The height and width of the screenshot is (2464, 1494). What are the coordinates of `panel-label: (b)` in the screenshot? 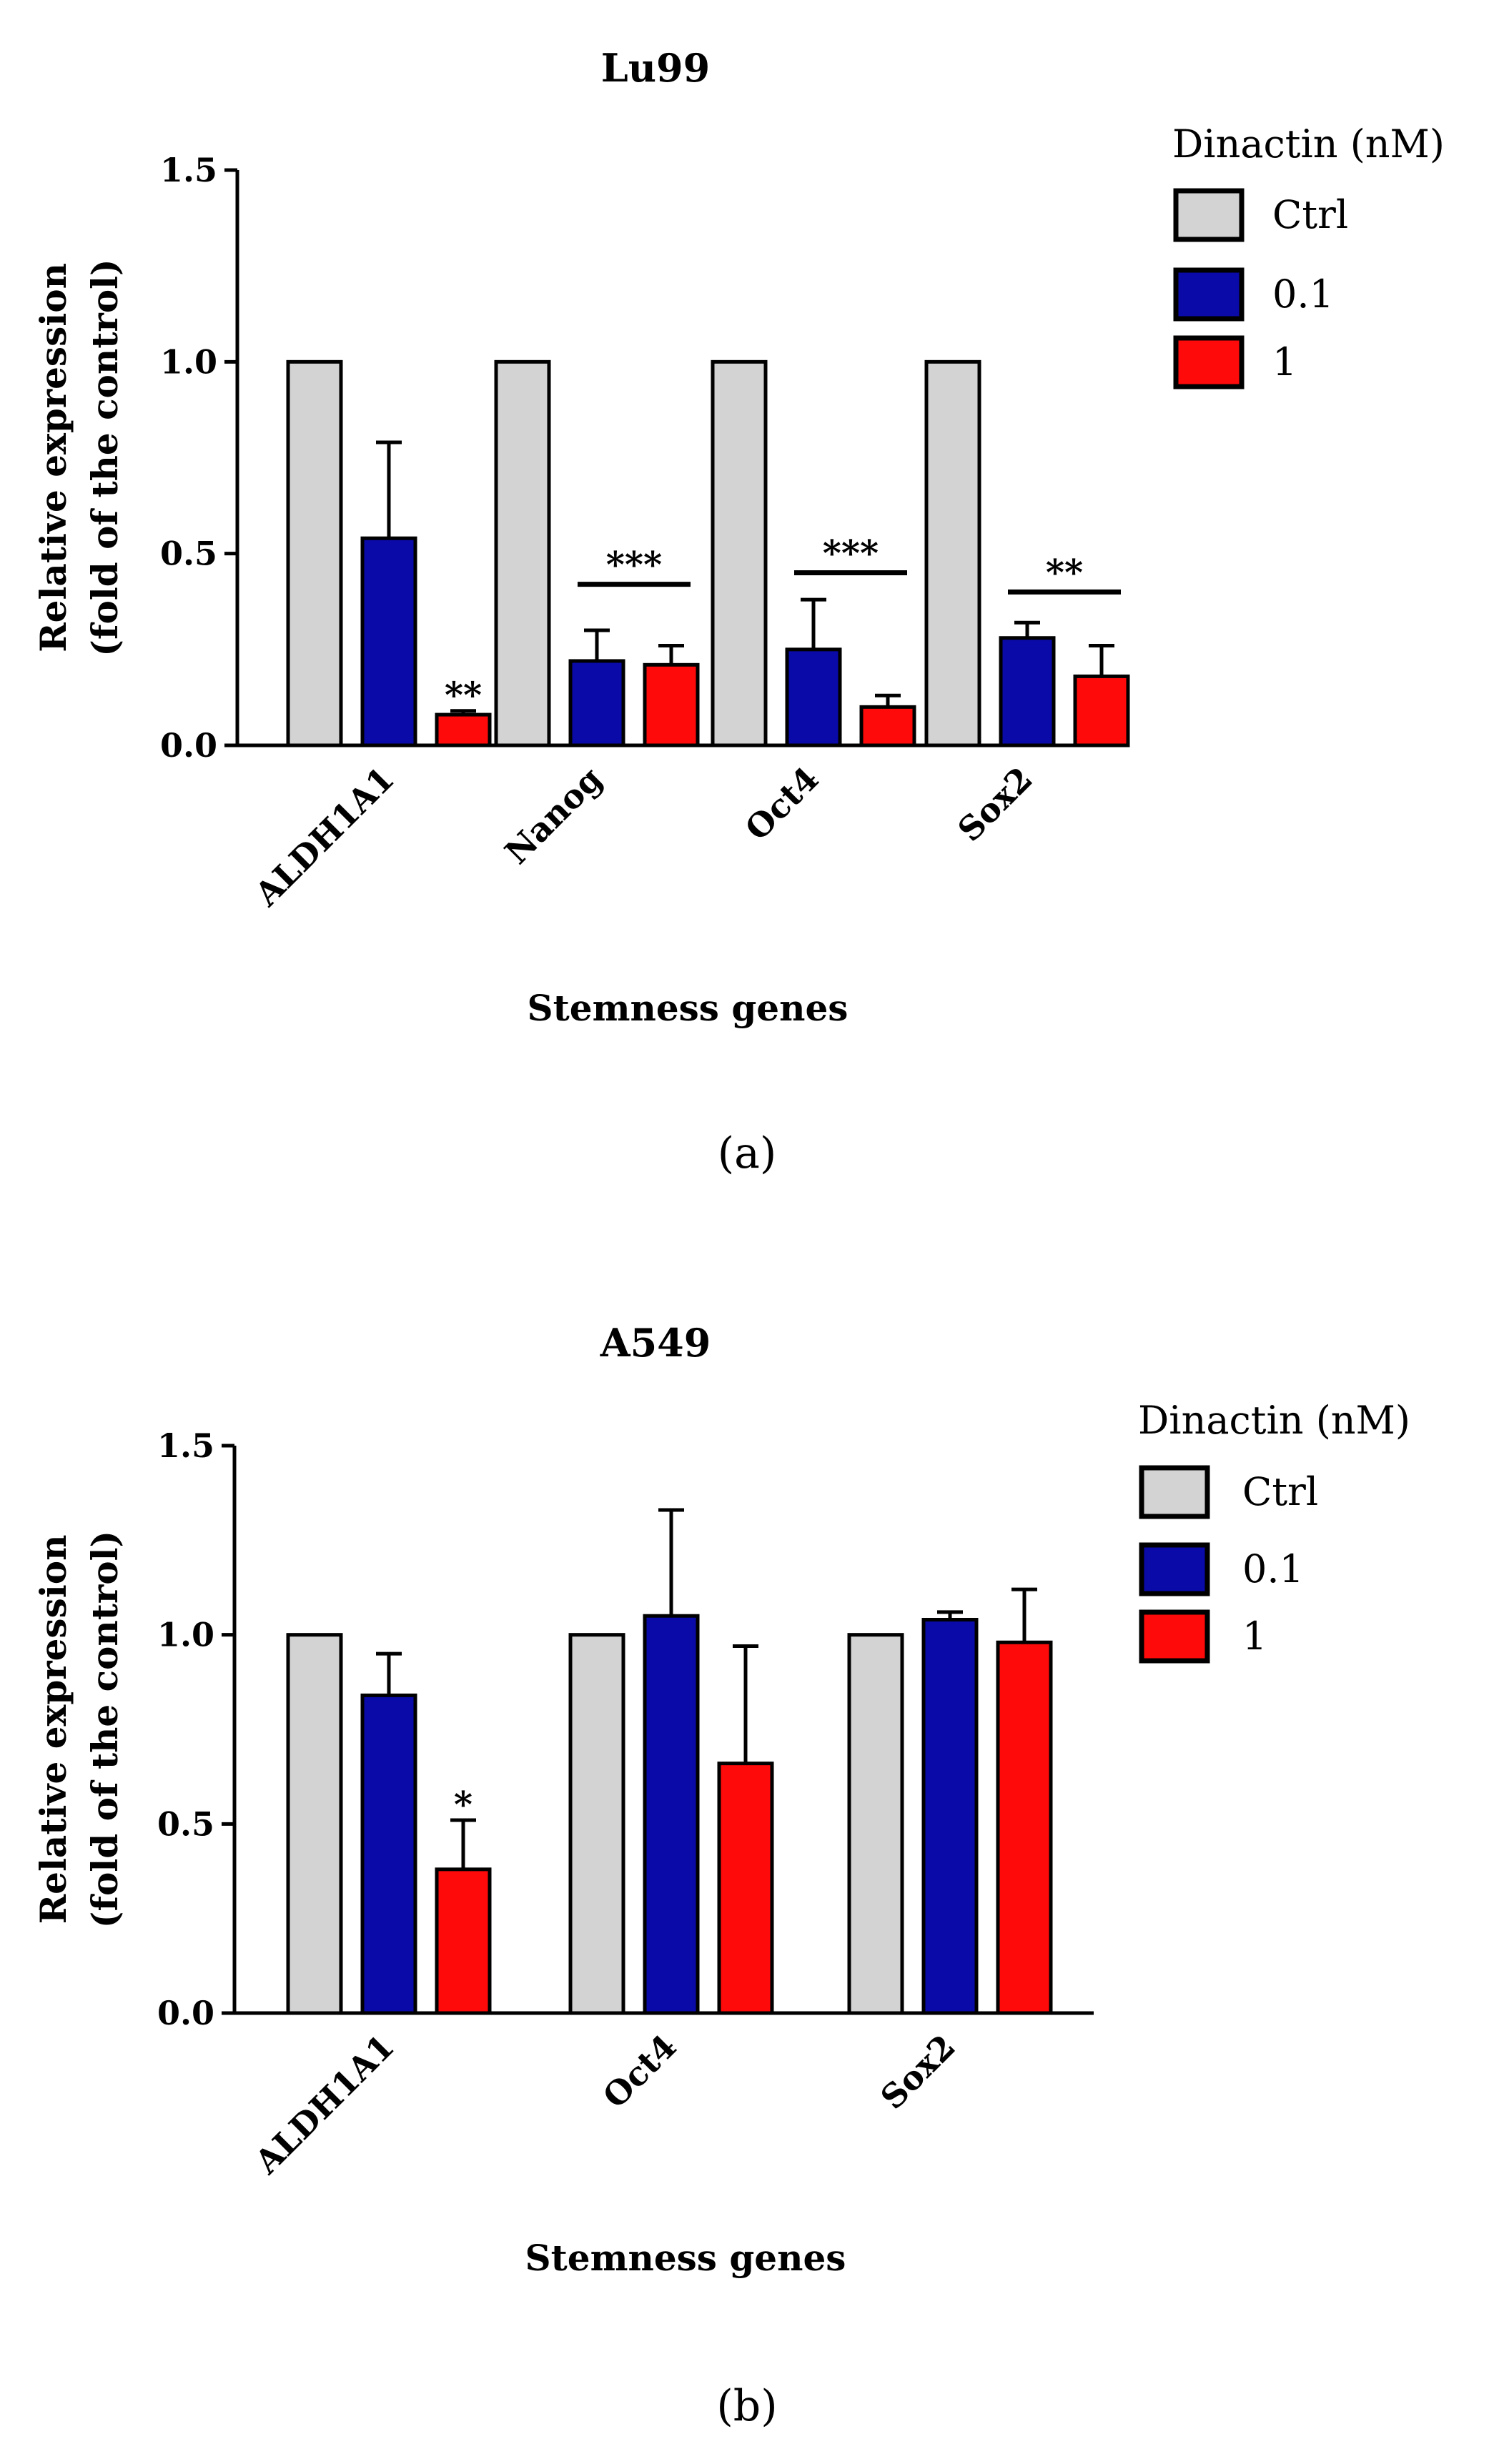 It's located at (746, 2406).